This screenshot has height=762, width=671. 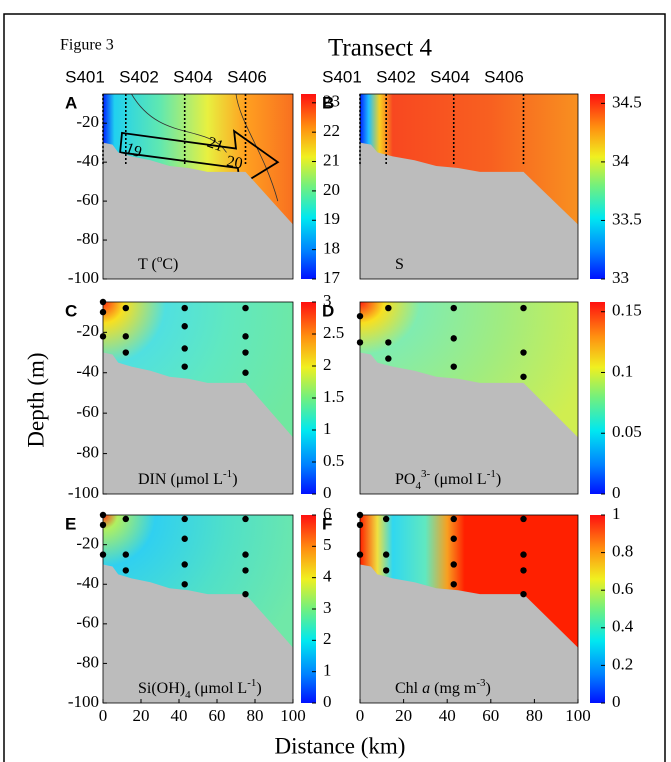 I want to click on x-axis-label: Distance (km), so click(x=340, y=745).